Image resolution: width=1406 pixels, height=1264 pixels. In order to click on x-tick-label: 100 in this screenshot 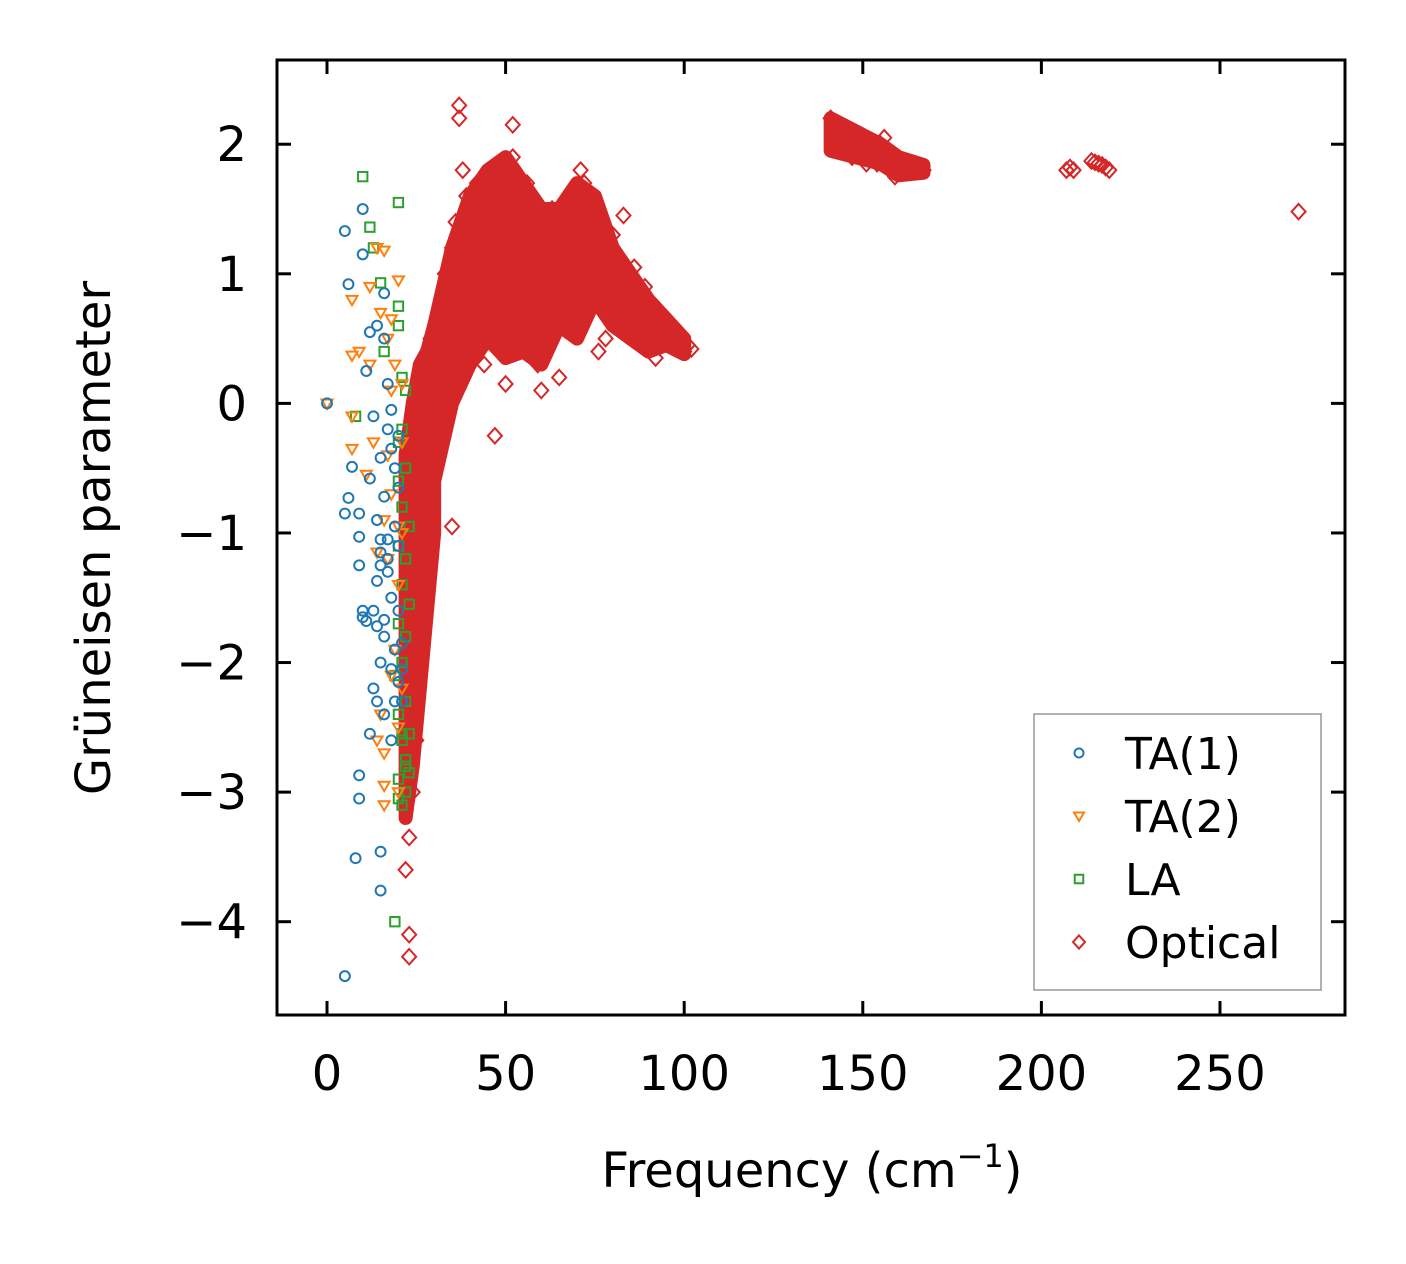, I will do `click(684, 1074)`.